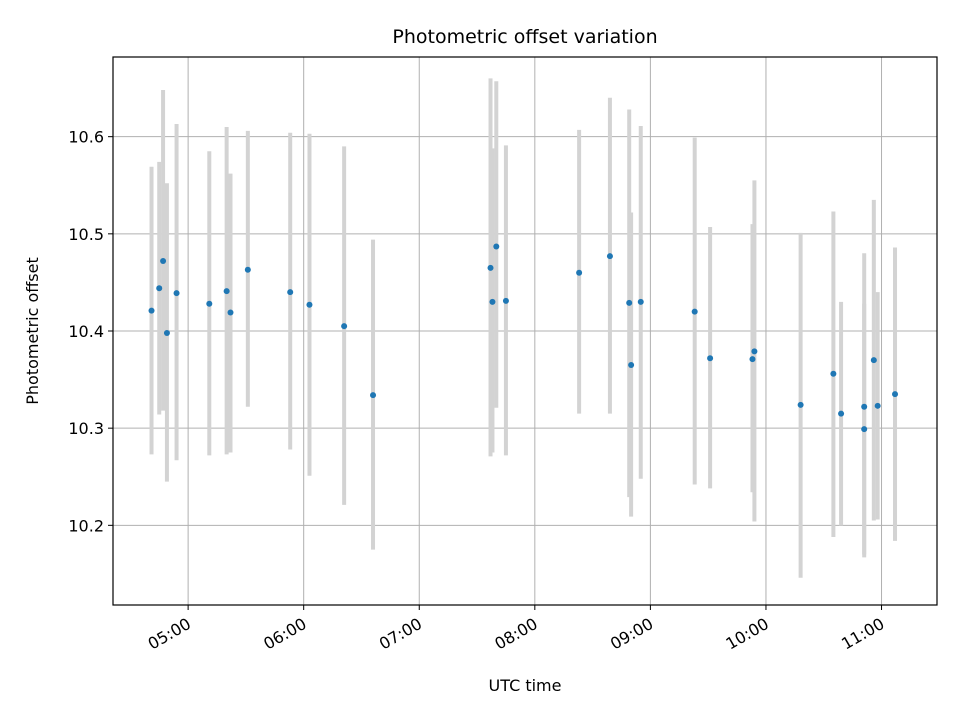 This screenshot has height=720, width=960. I want to click on y-tick-label: 10.2, so click(86, 525).